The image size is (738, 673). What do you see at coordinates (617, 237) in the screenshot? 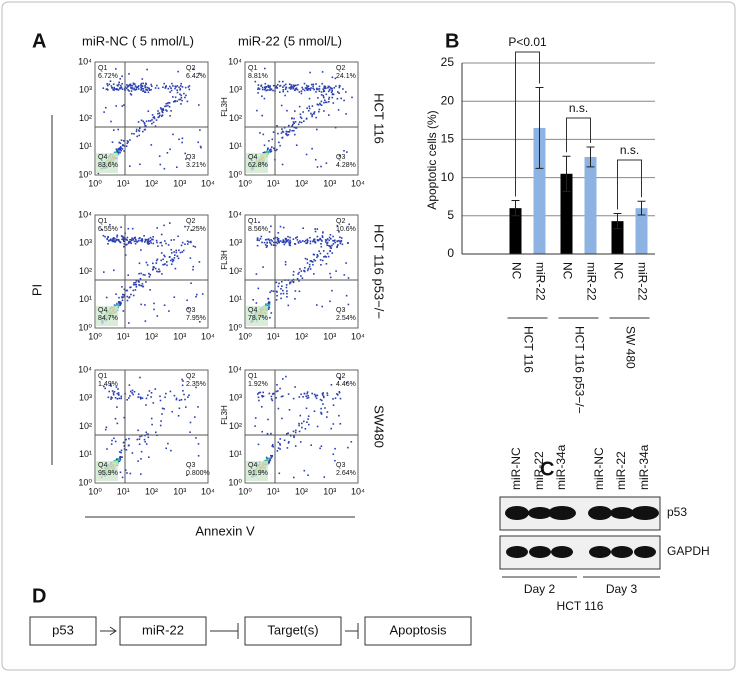
I see `bar` at bounding box center [617, 237].